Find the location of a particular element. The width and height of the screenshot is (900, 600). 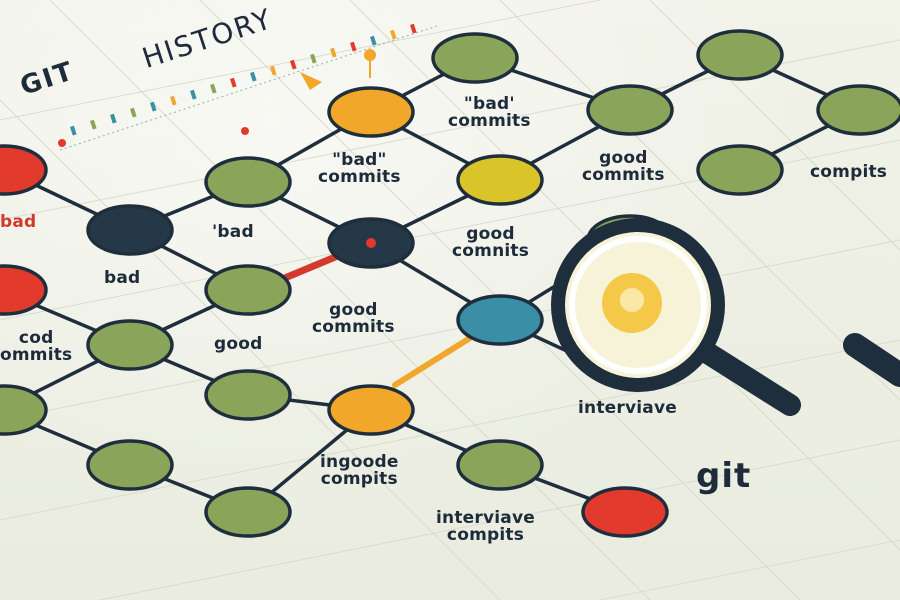

label-good-commits-mid: good commits is located at coordinates (353, 318).